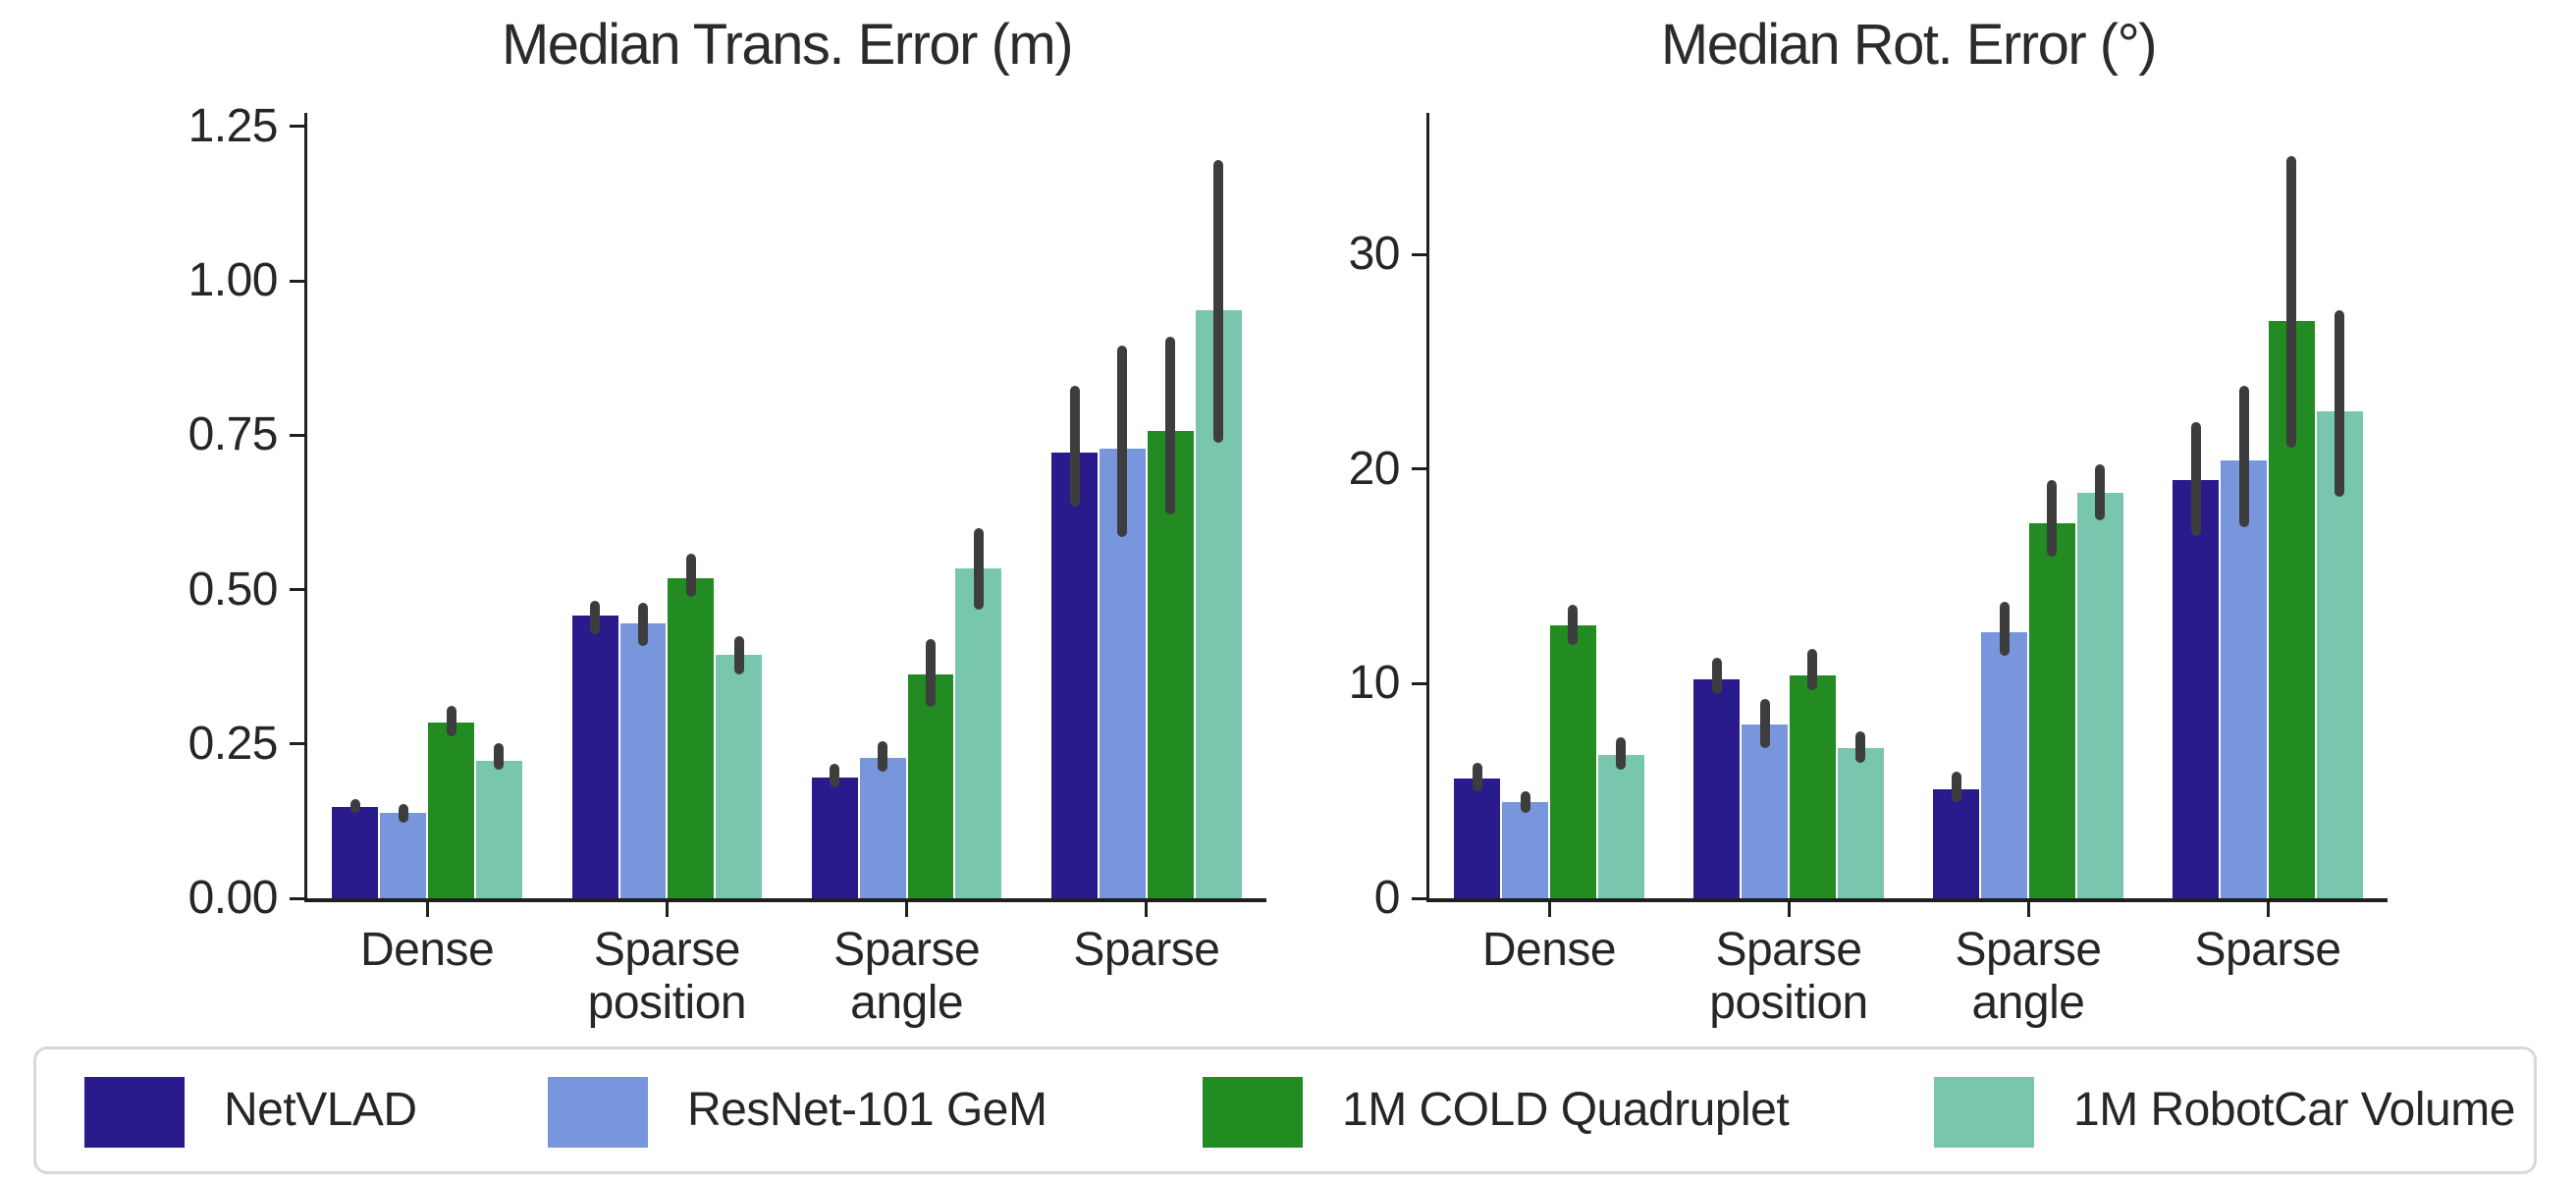 The width and height of the screenshot is (2576, 1182). I want to click on y-tick-label: 0, so click(1387, 898).